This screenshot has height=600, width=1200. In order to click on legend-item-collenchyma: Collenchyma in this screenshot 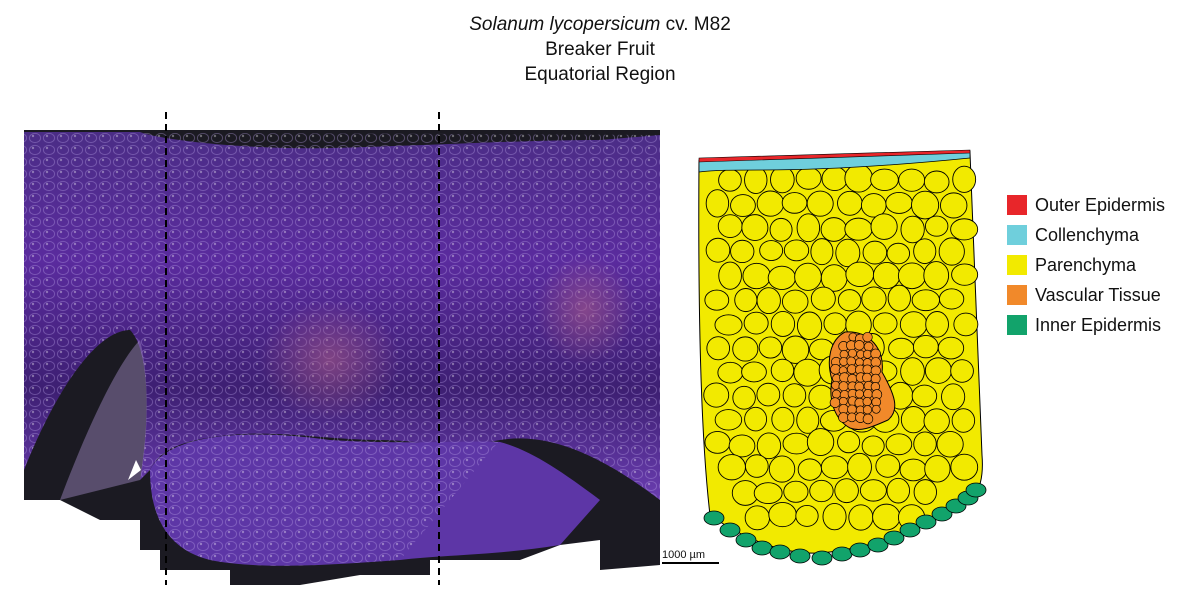, I will do `click(1086, 235)`.